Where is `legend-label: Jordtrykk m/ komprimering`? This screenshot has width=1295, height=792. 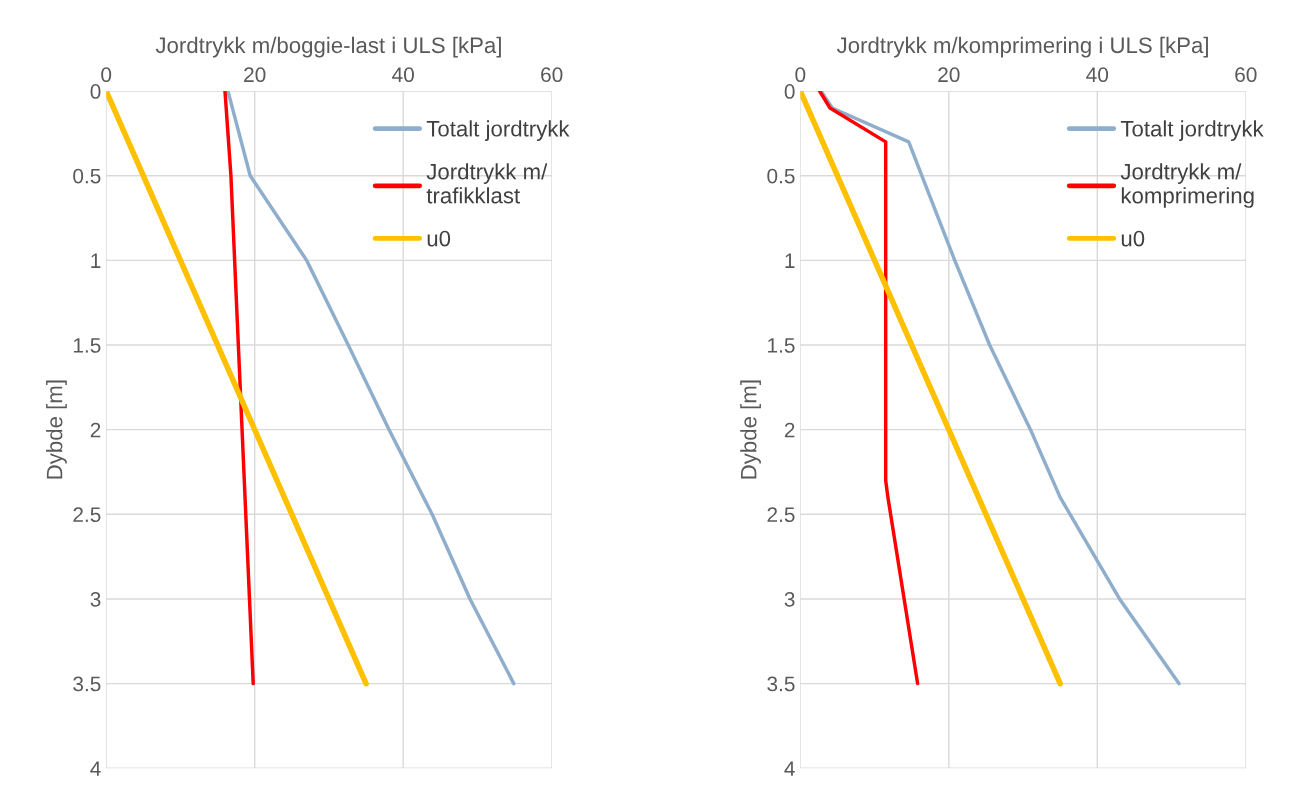 legend-label: Jordtrykk m/ komprimering is located at coordinates (1187, 185).